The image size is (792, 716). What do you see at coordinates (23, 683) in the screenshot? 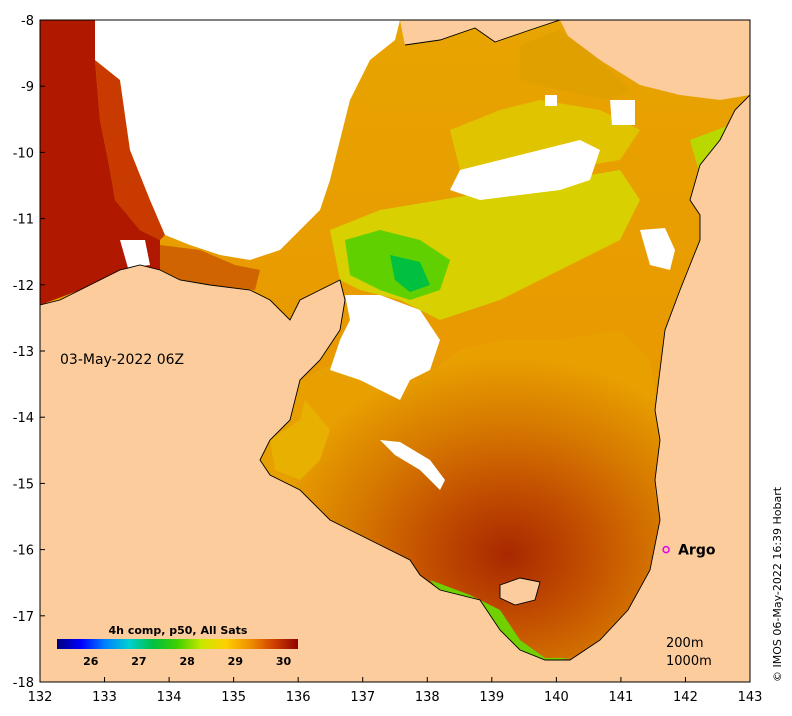
I see `y-tick-label: -18` at bounding box center [23, 683].